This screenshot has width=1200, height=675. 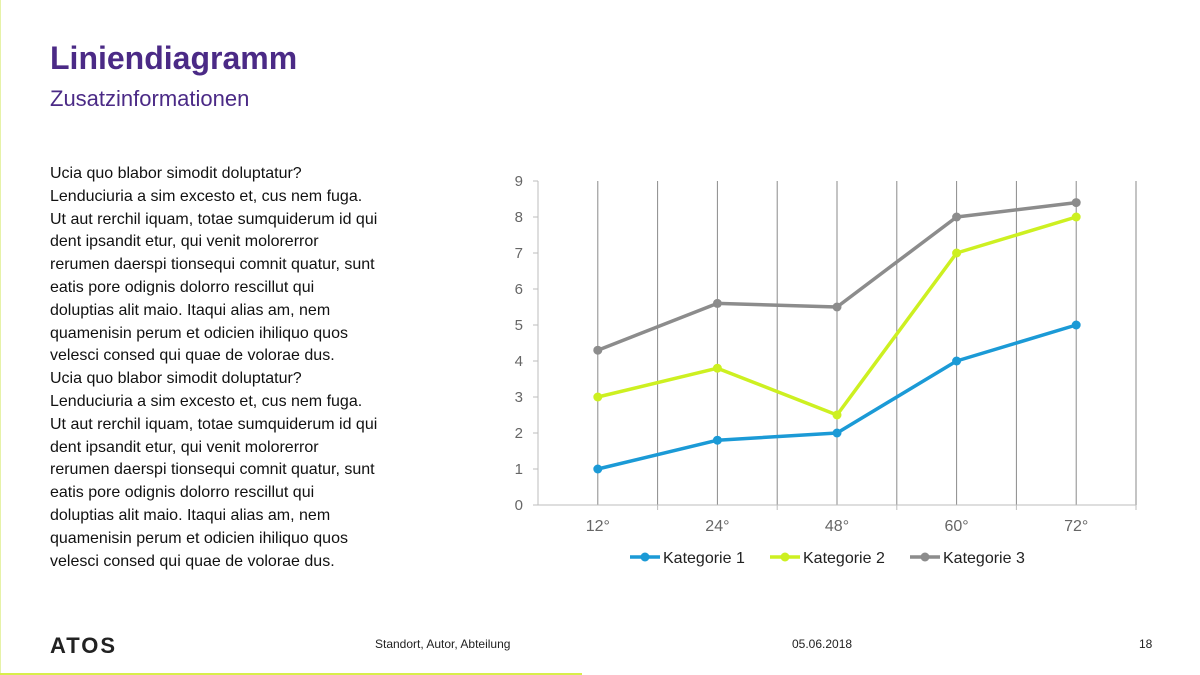 I want to click on footer-date: 05.06.2018, so click(x=822, y=644).